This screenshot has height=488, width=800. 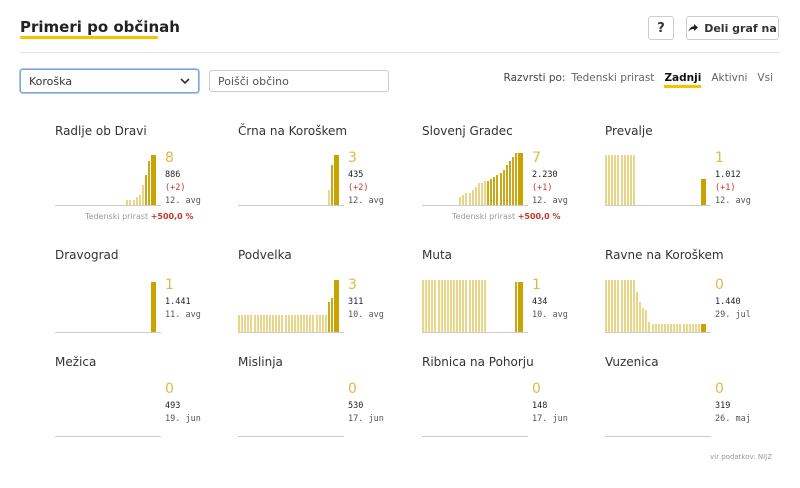 I want to click on sort-option-all: Vsi, so click(x=765, y=78).